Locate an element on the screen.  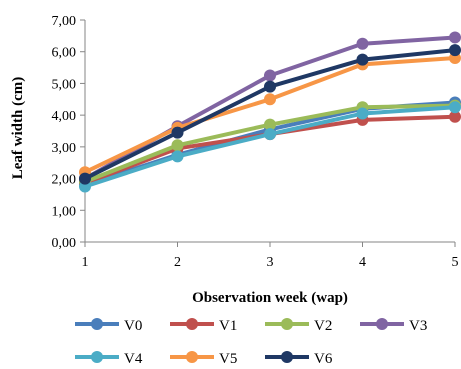
x-tick-label: 4 is located at coordinates (362, 262).